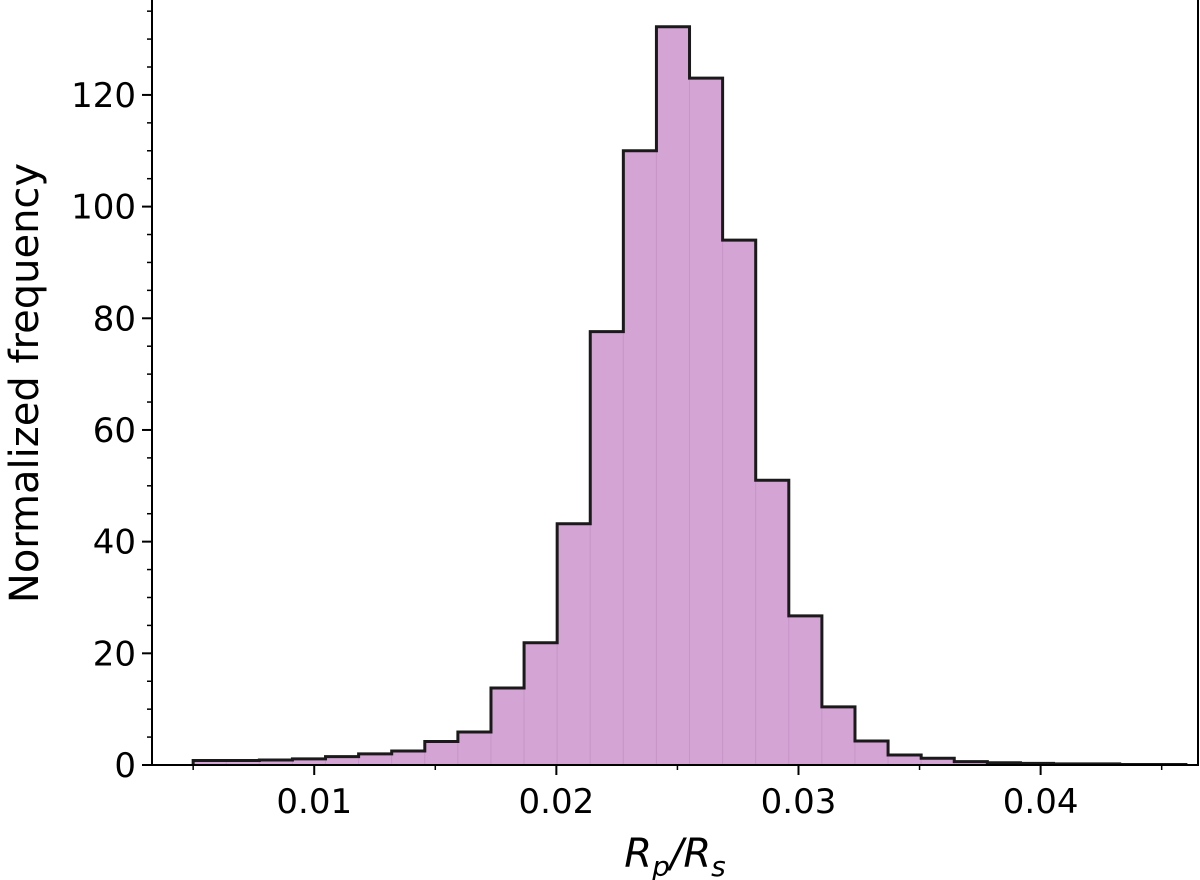  Describe the element at coordinates (114, 543) in the screenshot. I see `y-tick-label: 40` at that location.